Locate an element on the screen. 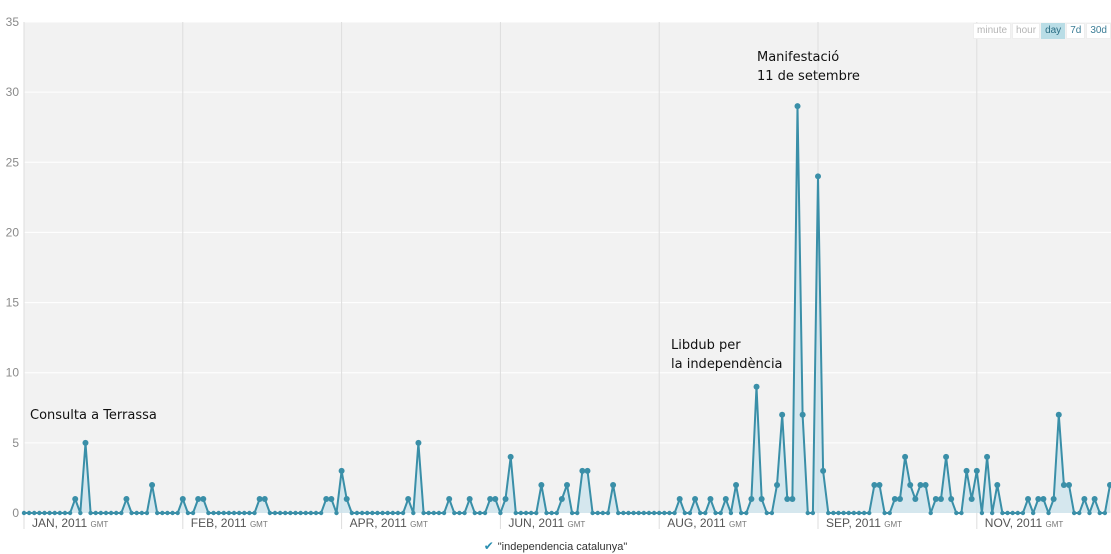 The height and width of the screenshot is (554, 1111). range-button-7d: 7d is located at coordinates (1076, 31).